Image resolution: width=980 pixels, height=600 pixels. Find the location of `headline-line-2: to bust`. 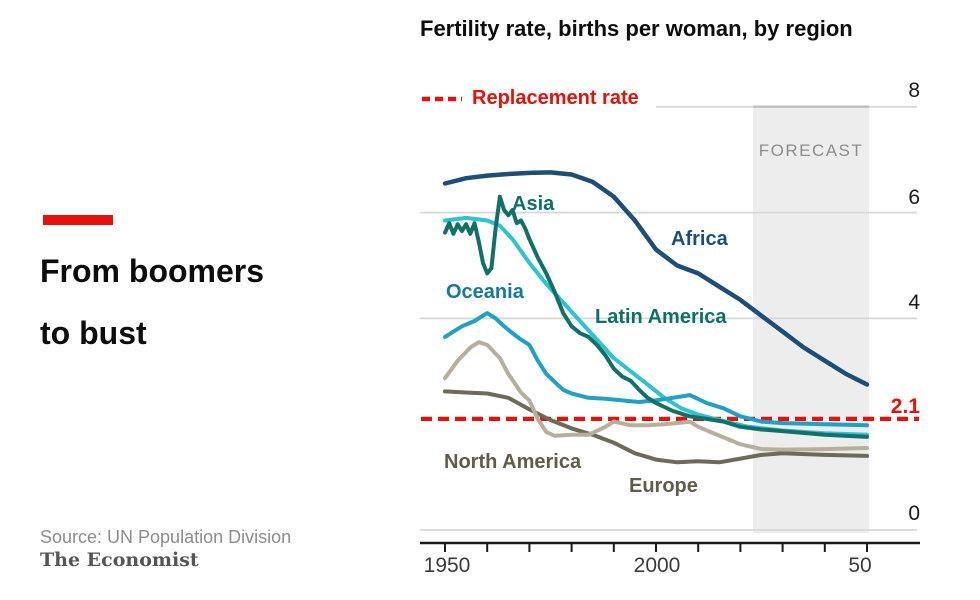

headline-line-2: to bust is located at coordinates (93, 333).